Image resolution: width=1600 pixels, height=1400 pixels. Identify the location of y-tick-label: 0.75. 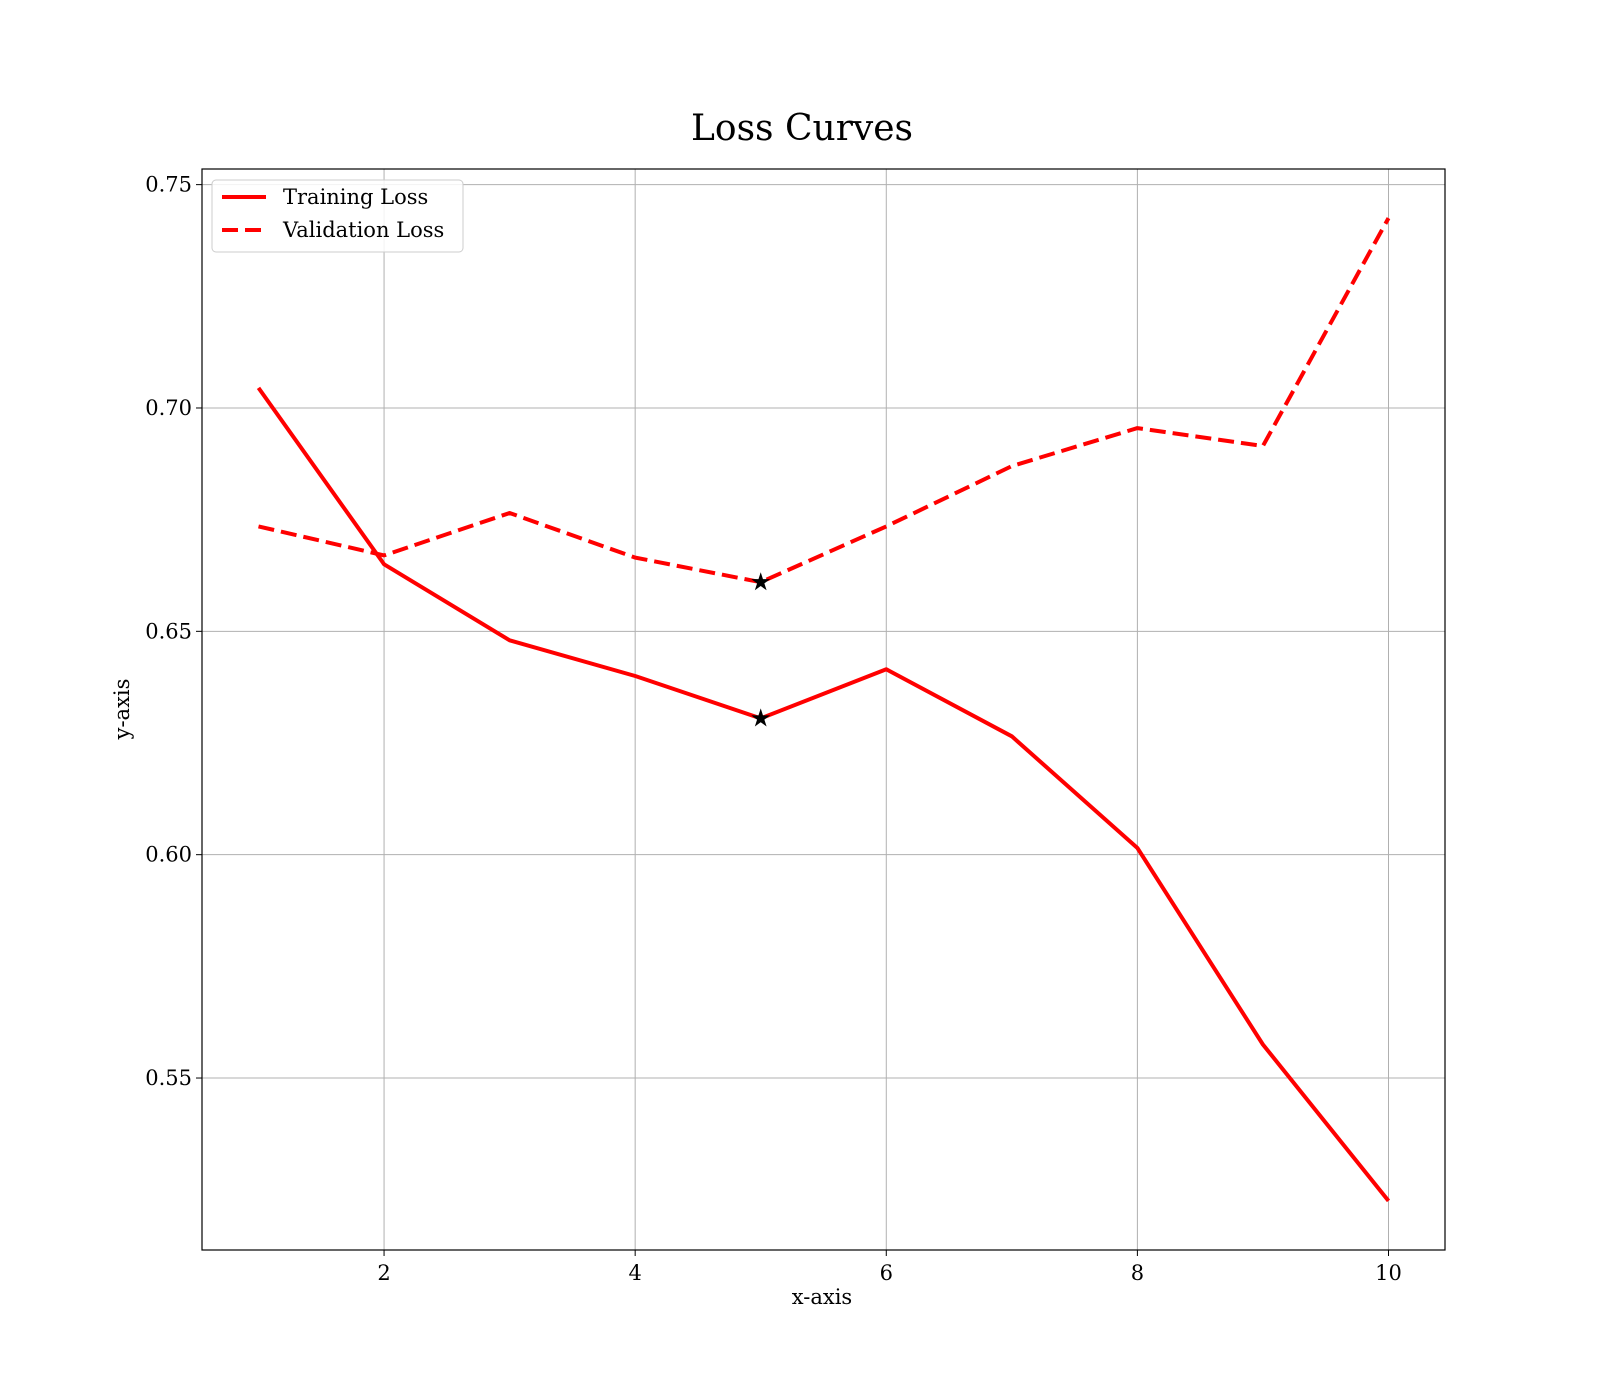
(168, 185).